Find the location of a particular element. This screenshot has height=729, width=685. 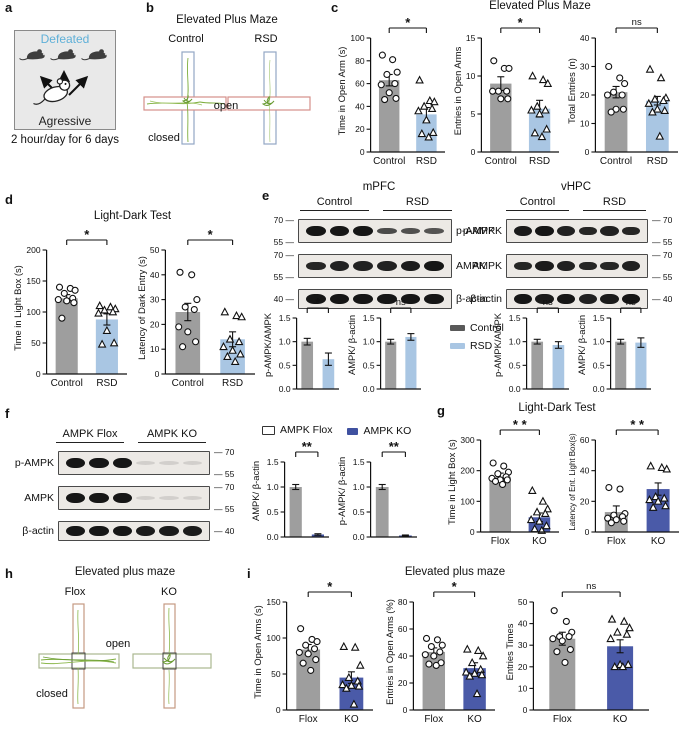

mw-marker: 70 — is located at coordinates (283, 220).